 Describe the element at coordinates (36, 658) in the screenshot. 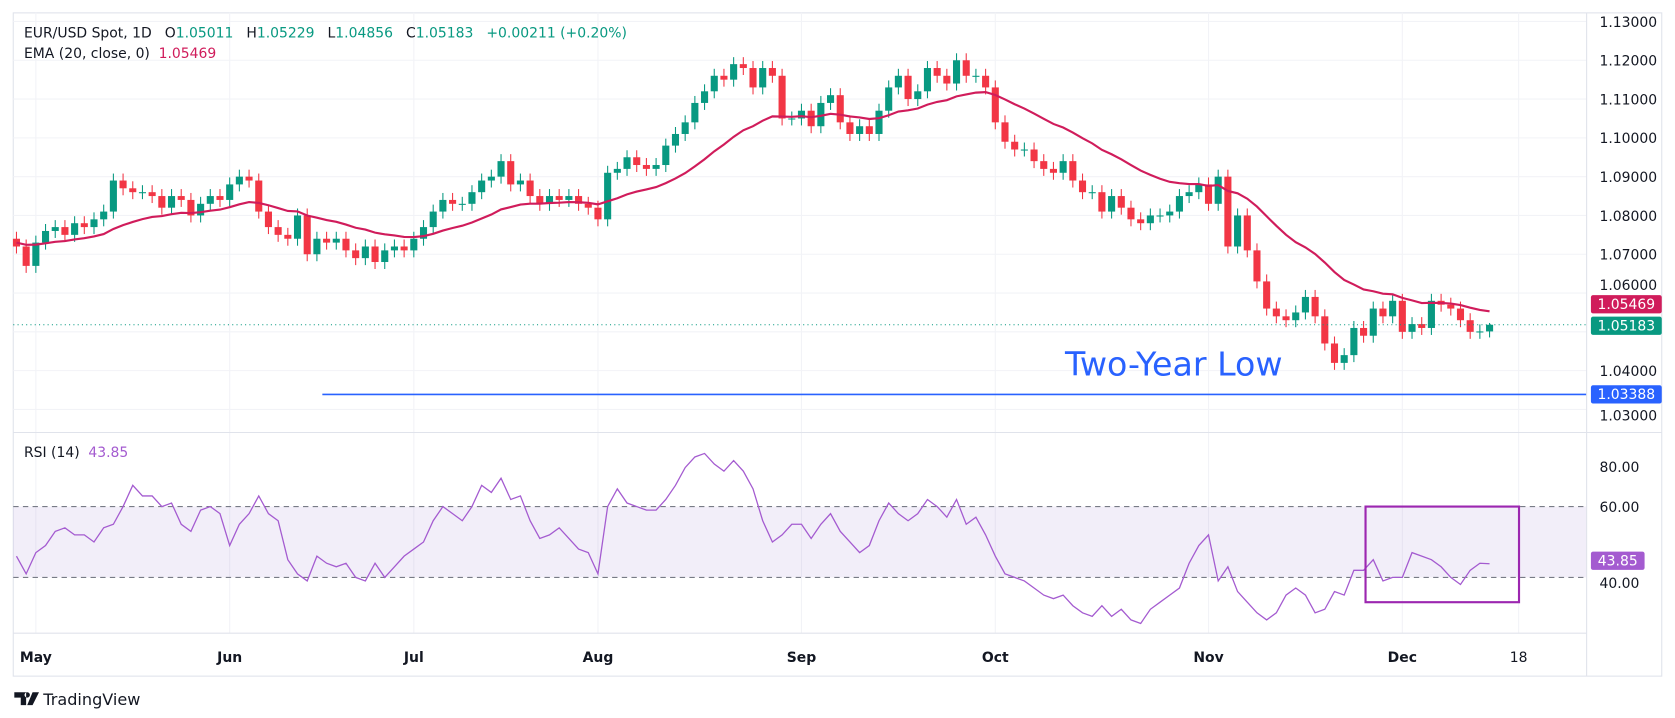

I see `time-tick-label: May` at that location.